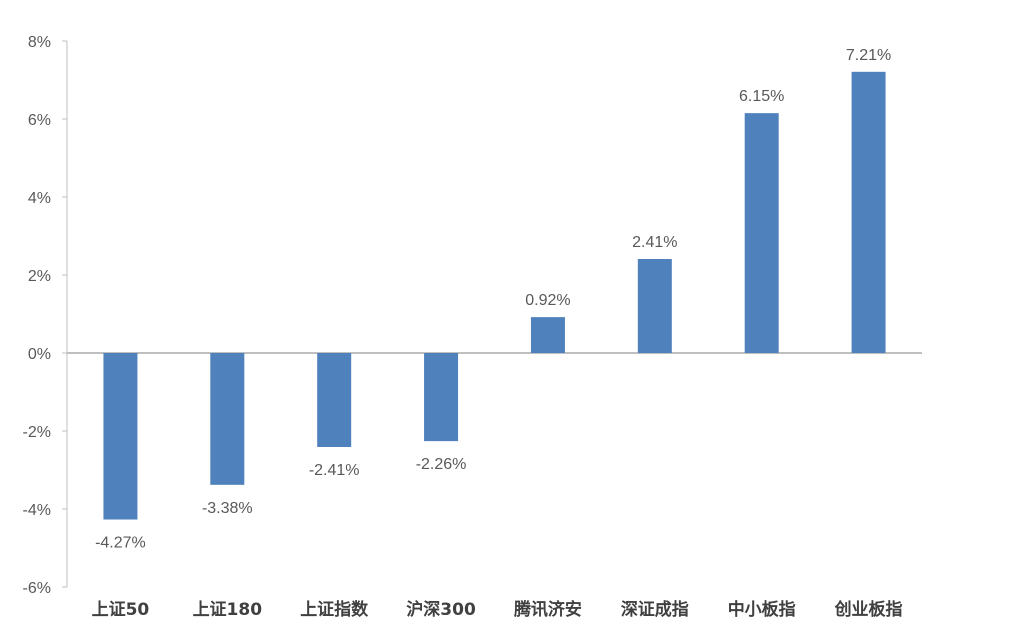 The image size is (1032, 630). What do you see at coordinates (654, 242) in the screenshot?
I see `data-label-6: 2.41%` at bounding box center [654, 242].